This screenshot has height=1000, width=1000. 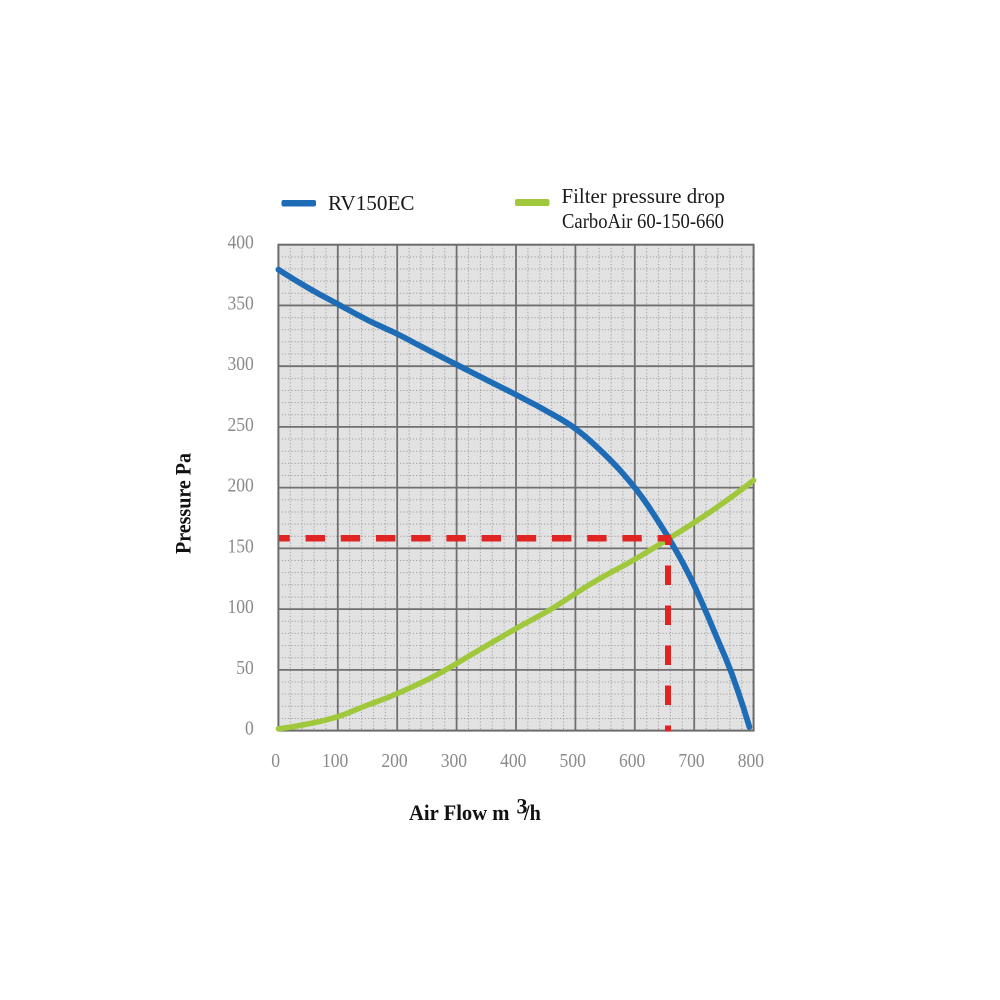 I want to click on svg-text: 700, so click(x=691, y=761).